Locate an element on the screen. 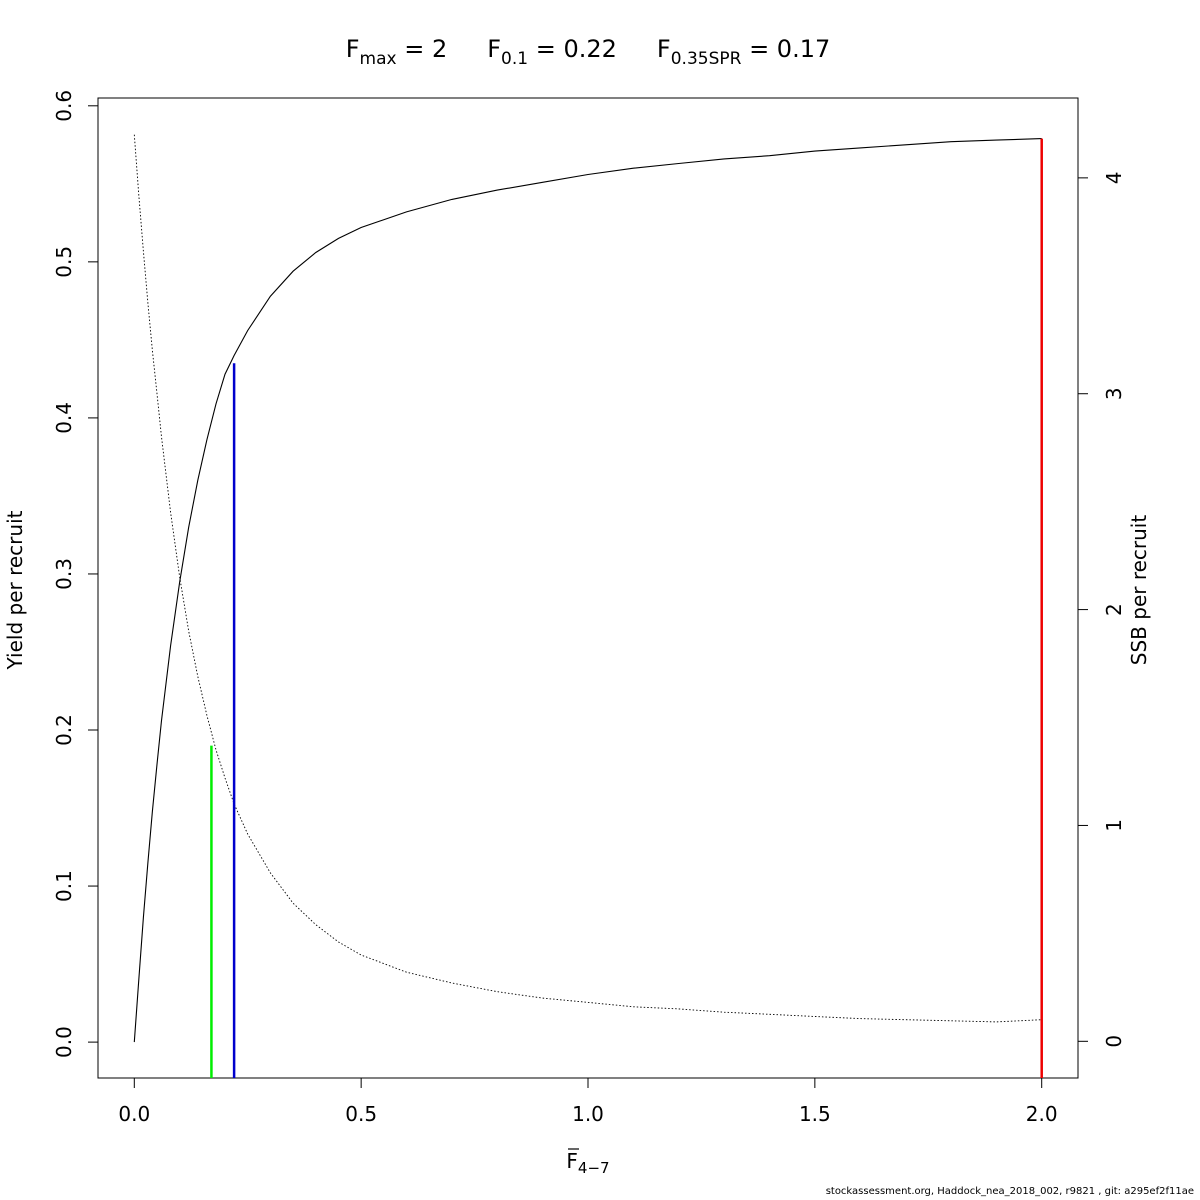 Image resolution: width=1200 pixels, height=1200 pixels. x-axis-label: F4−7 is located at coordinates (588, 1162).